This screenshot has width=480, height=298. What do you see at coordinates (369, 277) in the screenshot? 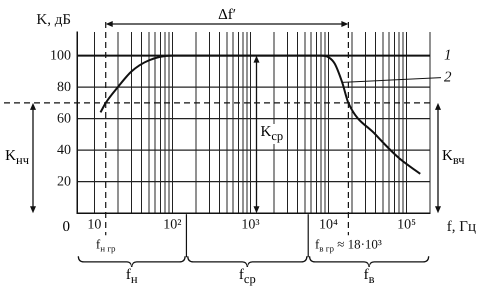
I see `text: f$_{в}$` at bounding box center [369, 277].